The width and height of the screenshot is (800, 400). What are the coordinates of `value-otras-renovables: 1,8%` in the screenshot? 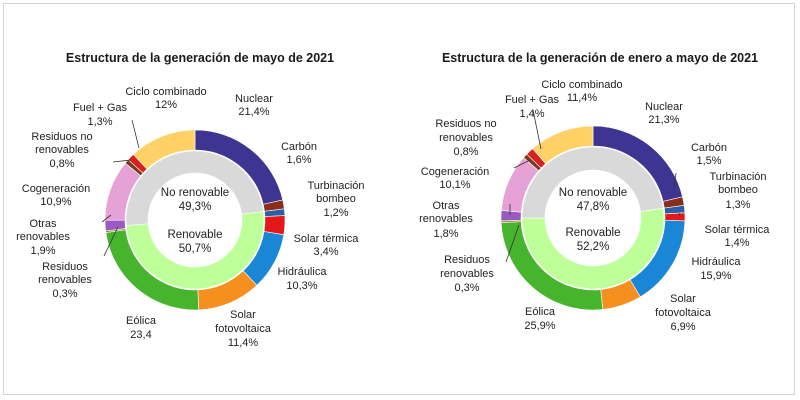 It's located at (445, 234).